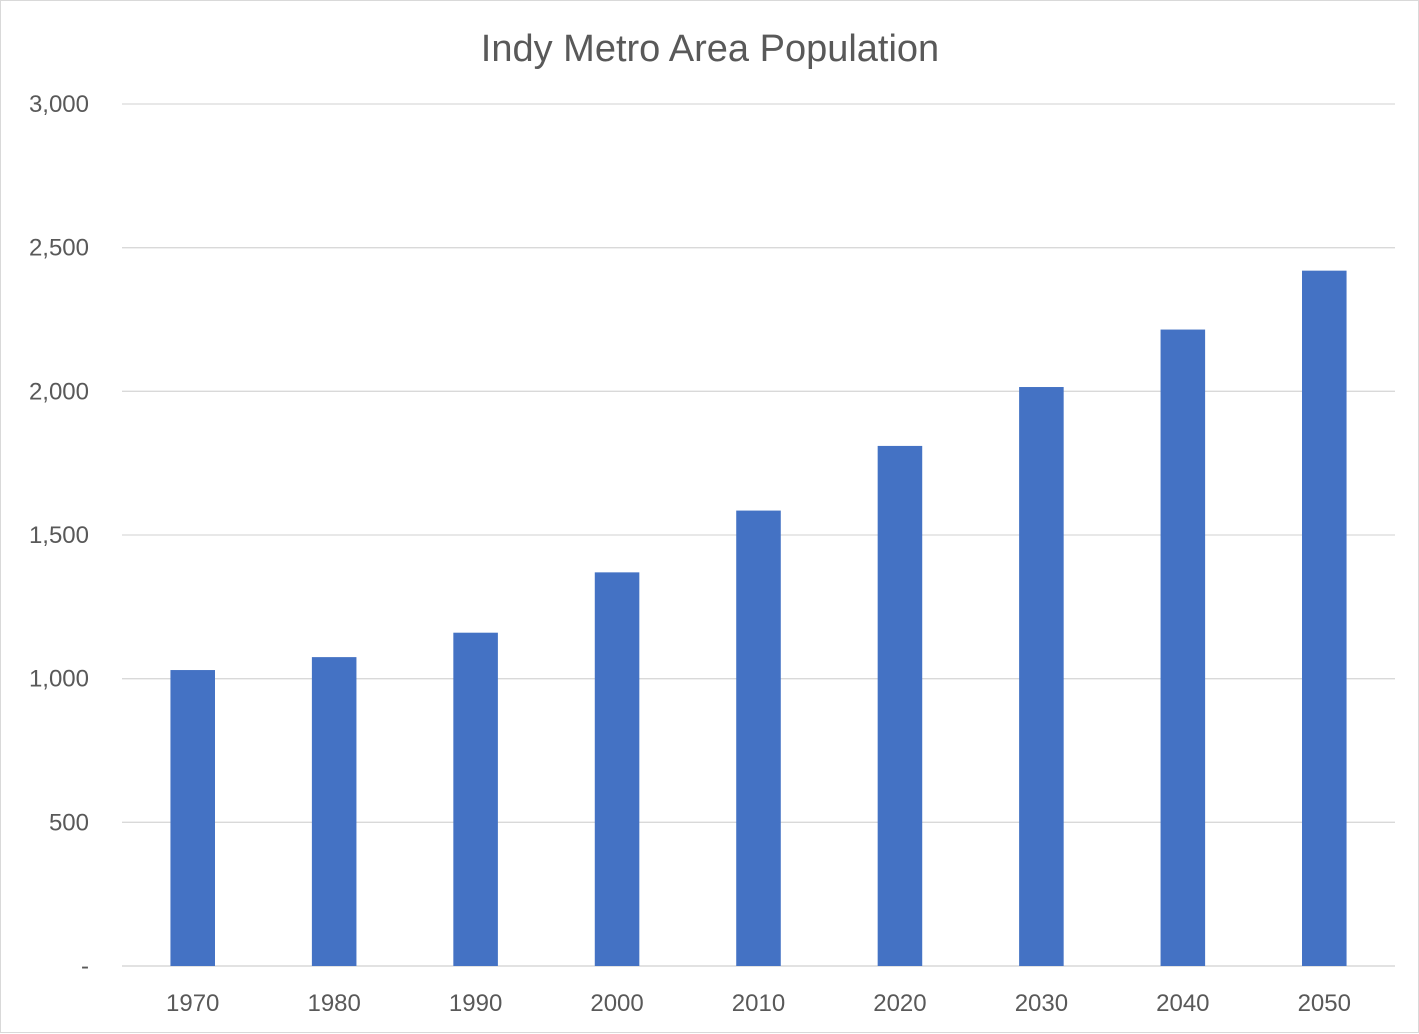  I want to click on bar-2010, so click(758, 738).